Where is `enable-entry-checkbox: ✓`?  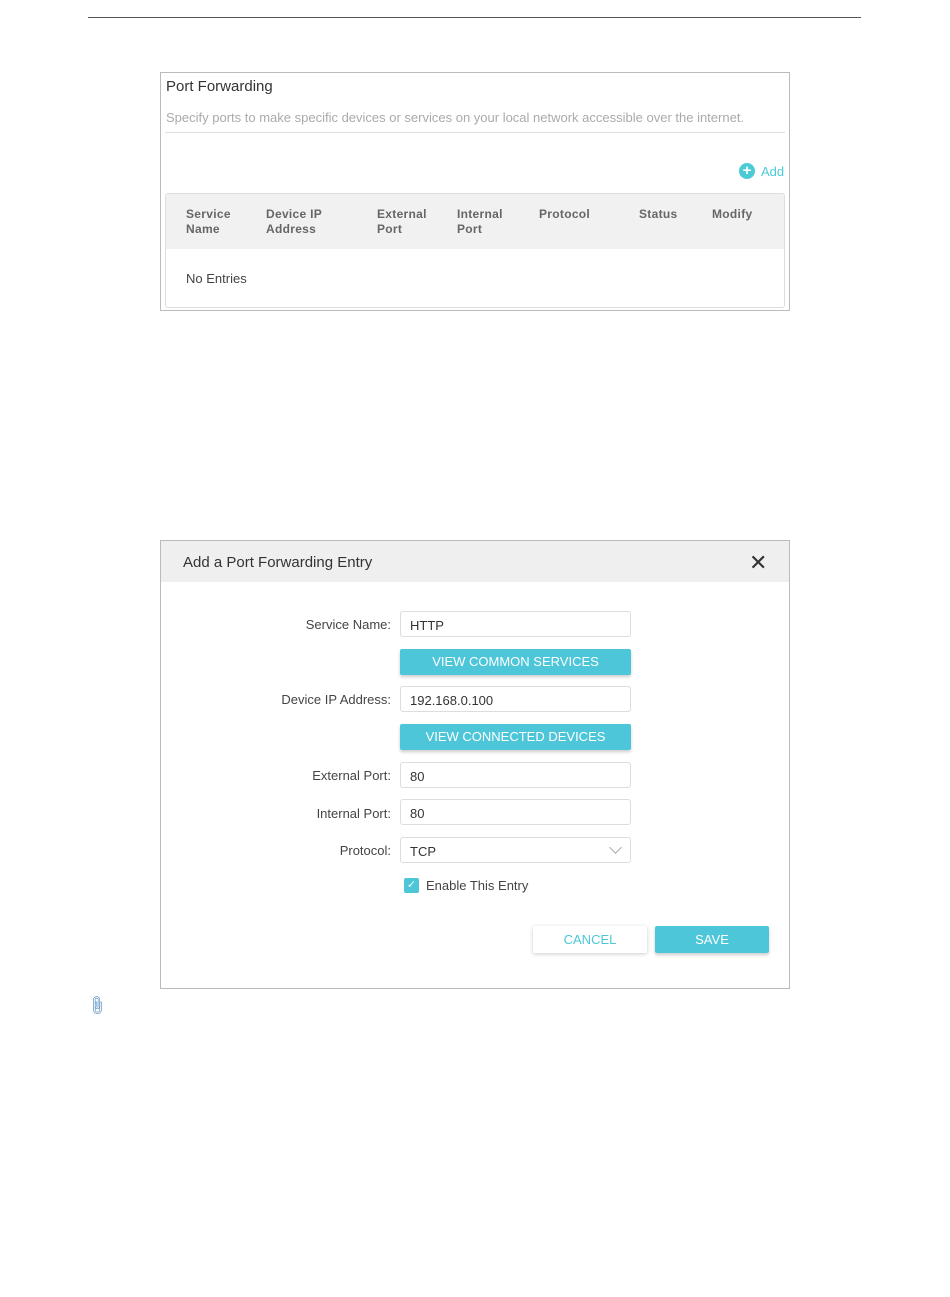 enable-entry-checkbox: ✓ is located at coordinates (411, 885).